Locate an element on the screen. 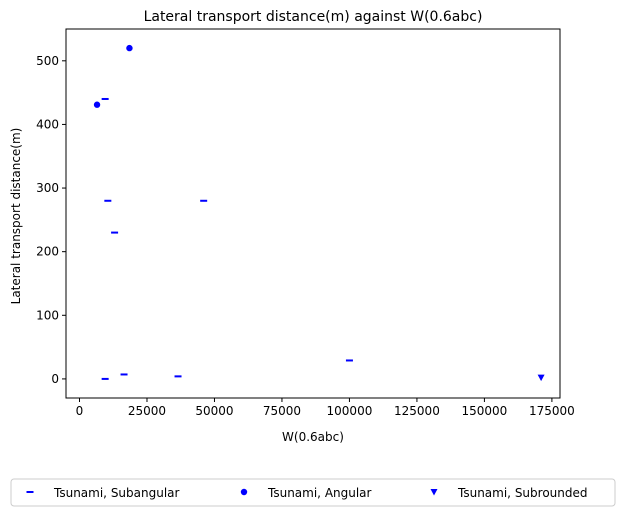  y-tick-label: 100 is located at coordinates (47, 315).